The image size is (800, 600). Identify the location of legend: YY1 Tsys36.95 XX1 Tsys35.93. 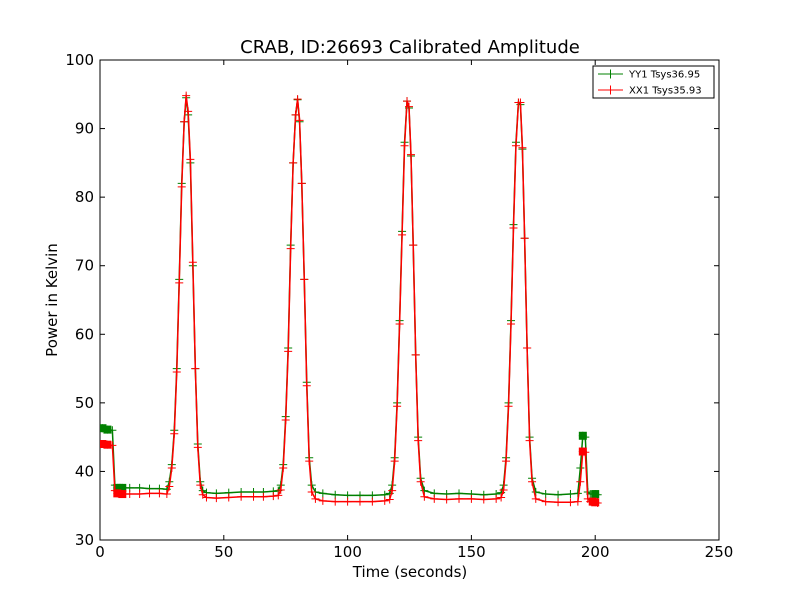
(653, 82).